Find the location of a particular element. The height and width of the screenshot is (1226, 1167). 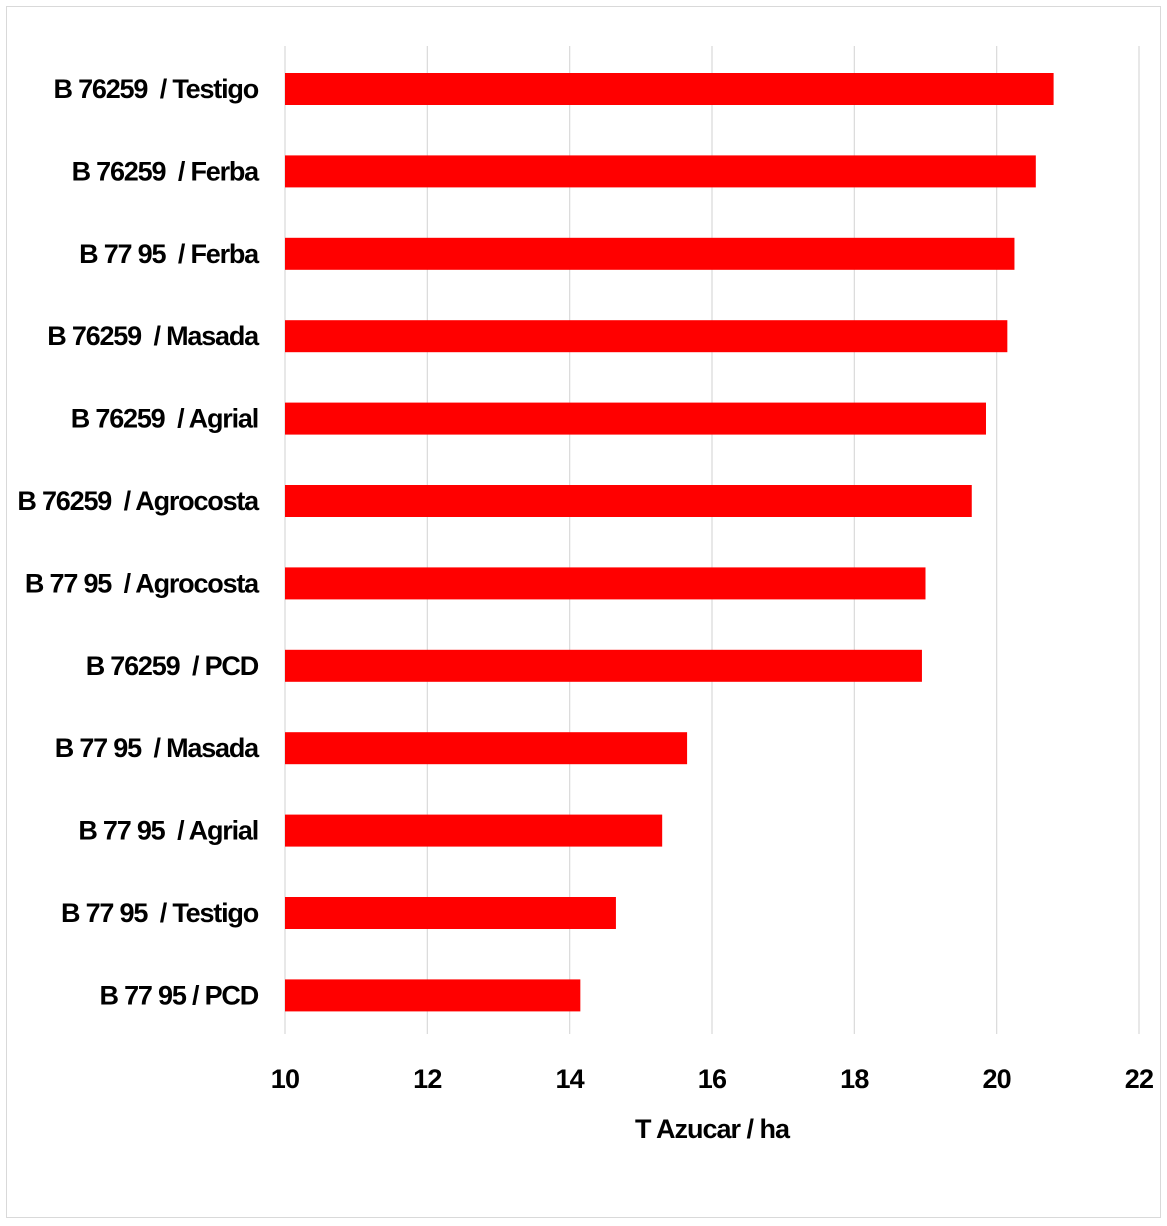

x-tick-label: 20 is located at coordinates (996, 1079).